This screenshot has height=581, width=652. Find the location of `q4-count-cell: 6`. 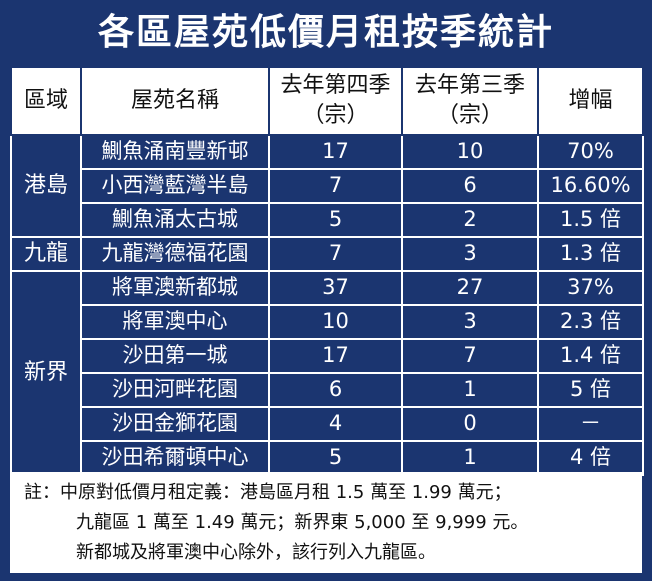

q4-count-cell: 6 is located at coordinates (335, 390).